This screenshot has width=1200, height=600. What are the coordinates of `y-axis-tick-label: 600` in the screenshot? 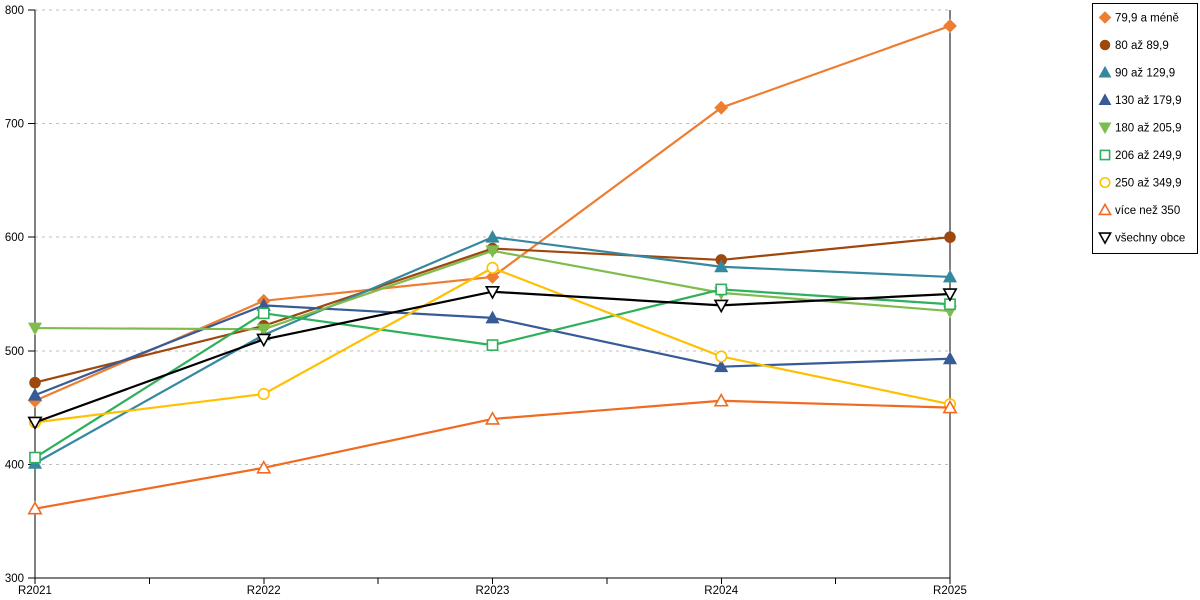 It's located at (14, 238).